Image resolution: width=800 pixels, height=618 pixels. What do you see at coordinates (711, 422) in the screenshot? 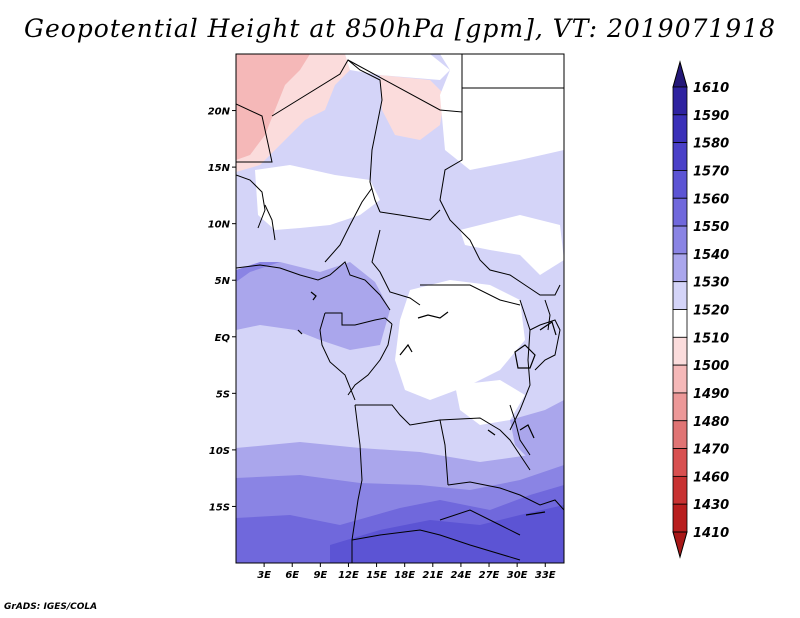
I see `colorbar-label: 1480` at bounding box center [711, 422].